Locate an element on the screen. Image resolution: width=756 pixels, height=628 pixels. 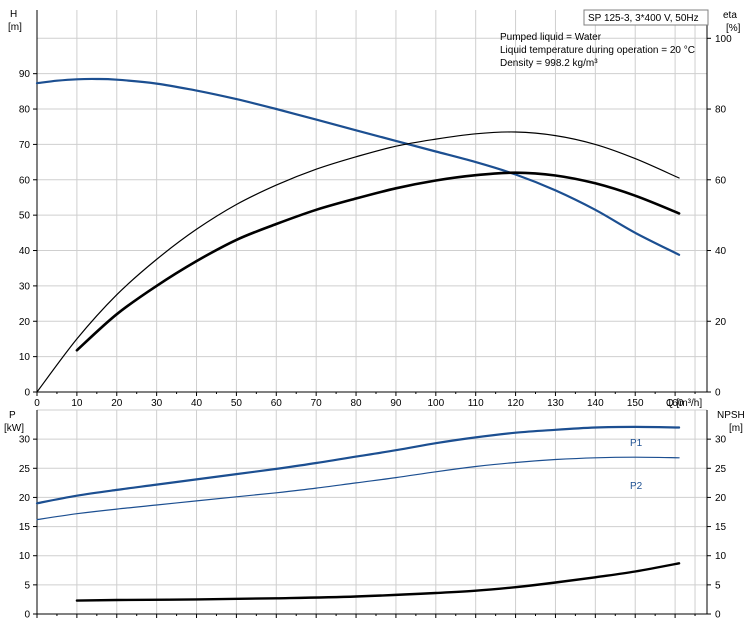
h-axis-unit: [m] is located at coordinates (15, 27).